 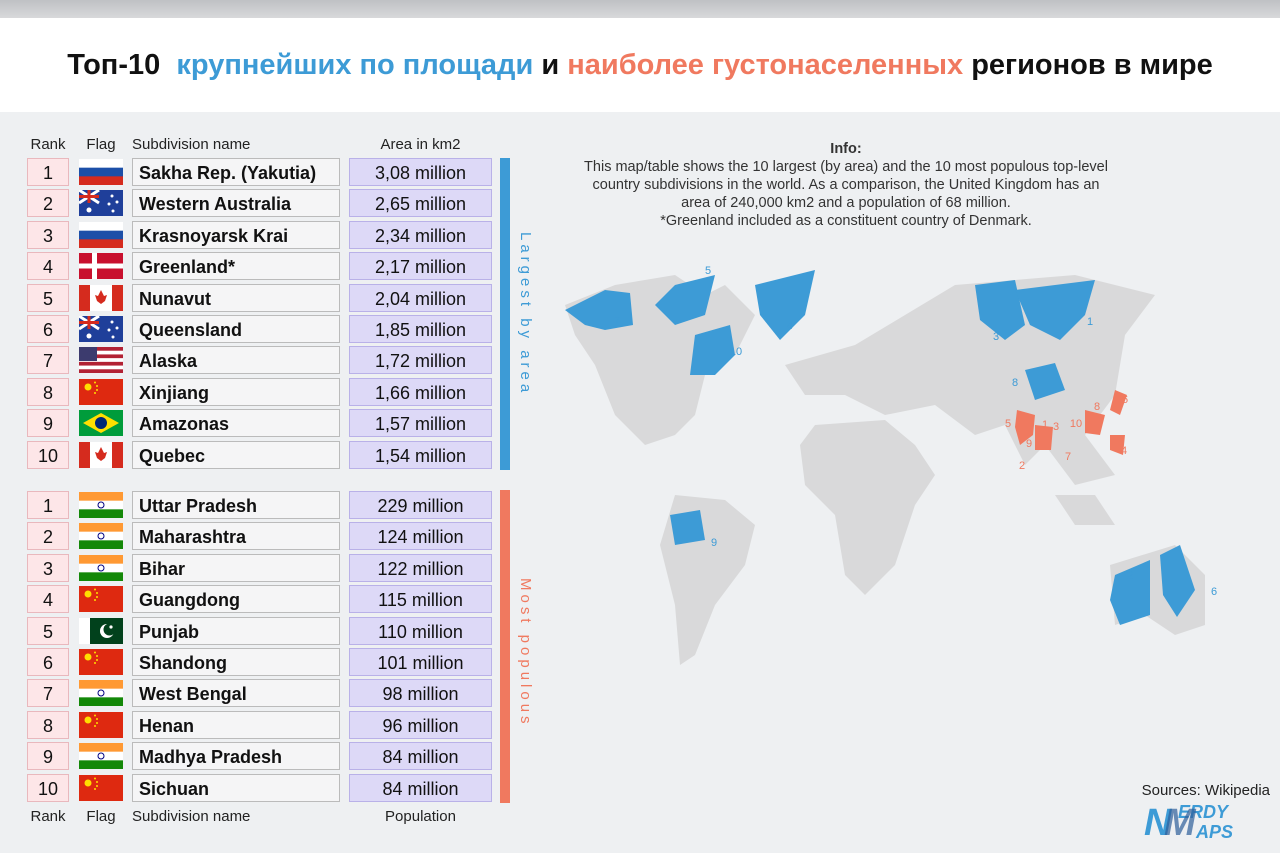 I want to click on value-cell: 2,04 million, so click(x=420, y=297).